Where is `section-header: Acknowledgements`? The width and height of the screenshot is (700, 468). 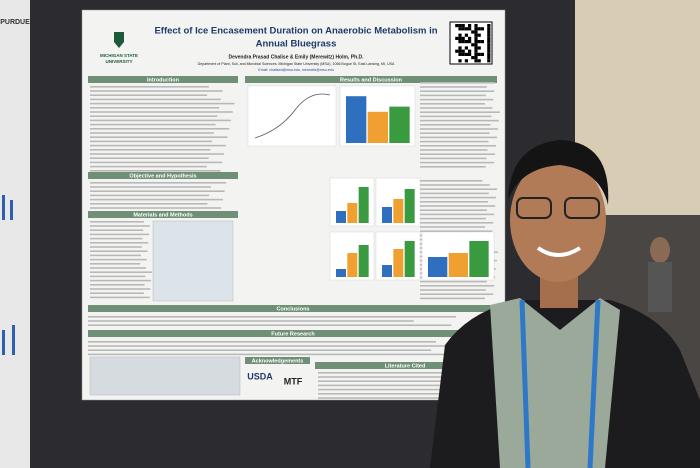
section-header: Acknowledgements is located at coordinates (278, 361).